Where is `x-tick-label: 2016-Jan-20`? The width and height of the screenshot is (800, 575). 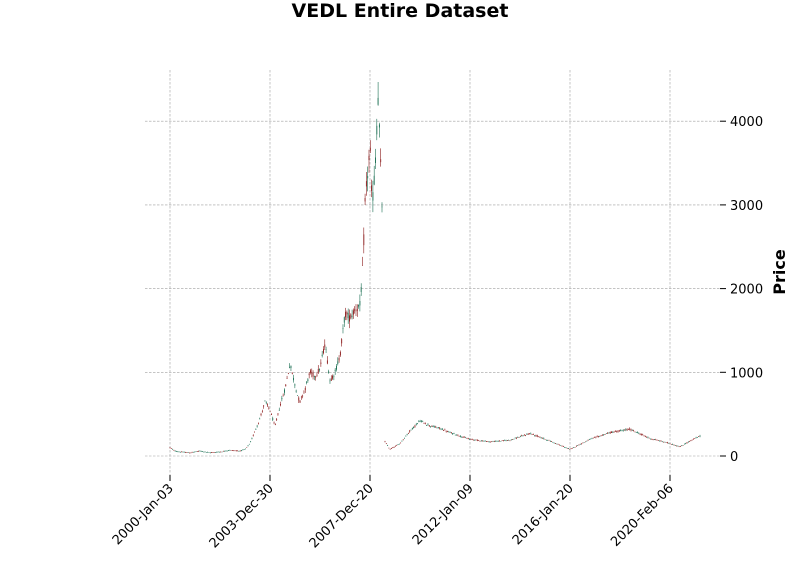 x-tick-label: 2016-Jan-20 is located at coordinates (543, 514).